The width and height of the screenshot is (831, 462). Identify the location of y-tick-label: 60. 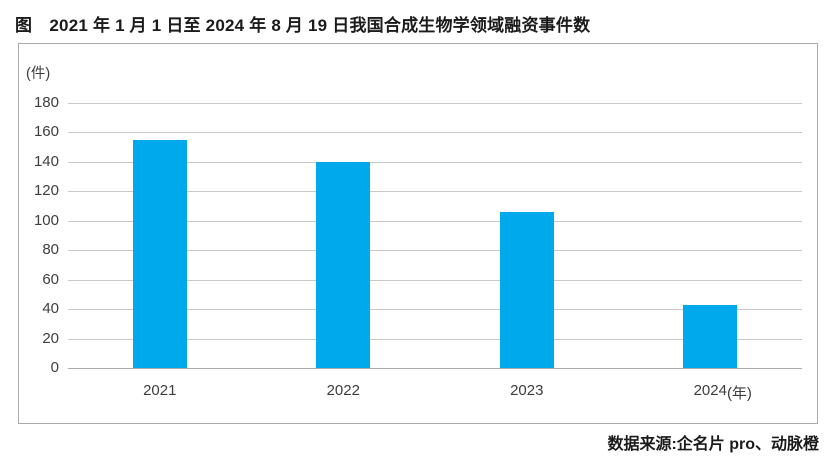
(50, 279).